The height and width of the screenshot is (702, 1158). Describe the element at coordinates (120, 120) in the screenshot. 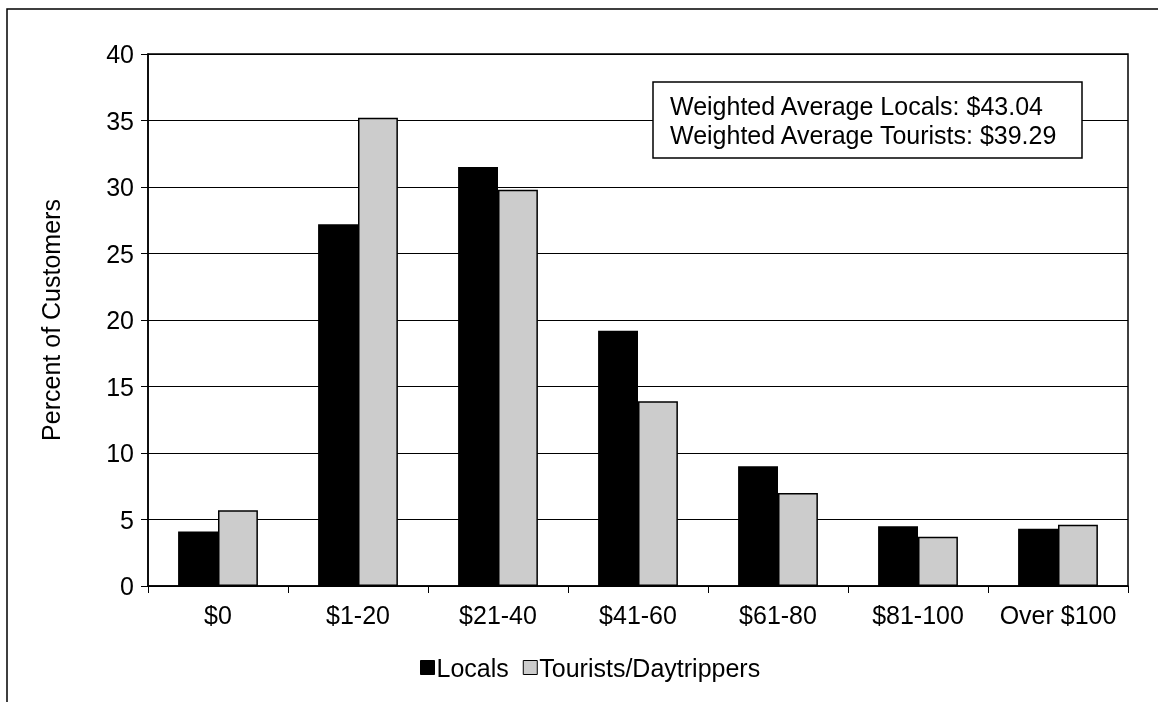

I see `y-tick-label: 35` at that location.